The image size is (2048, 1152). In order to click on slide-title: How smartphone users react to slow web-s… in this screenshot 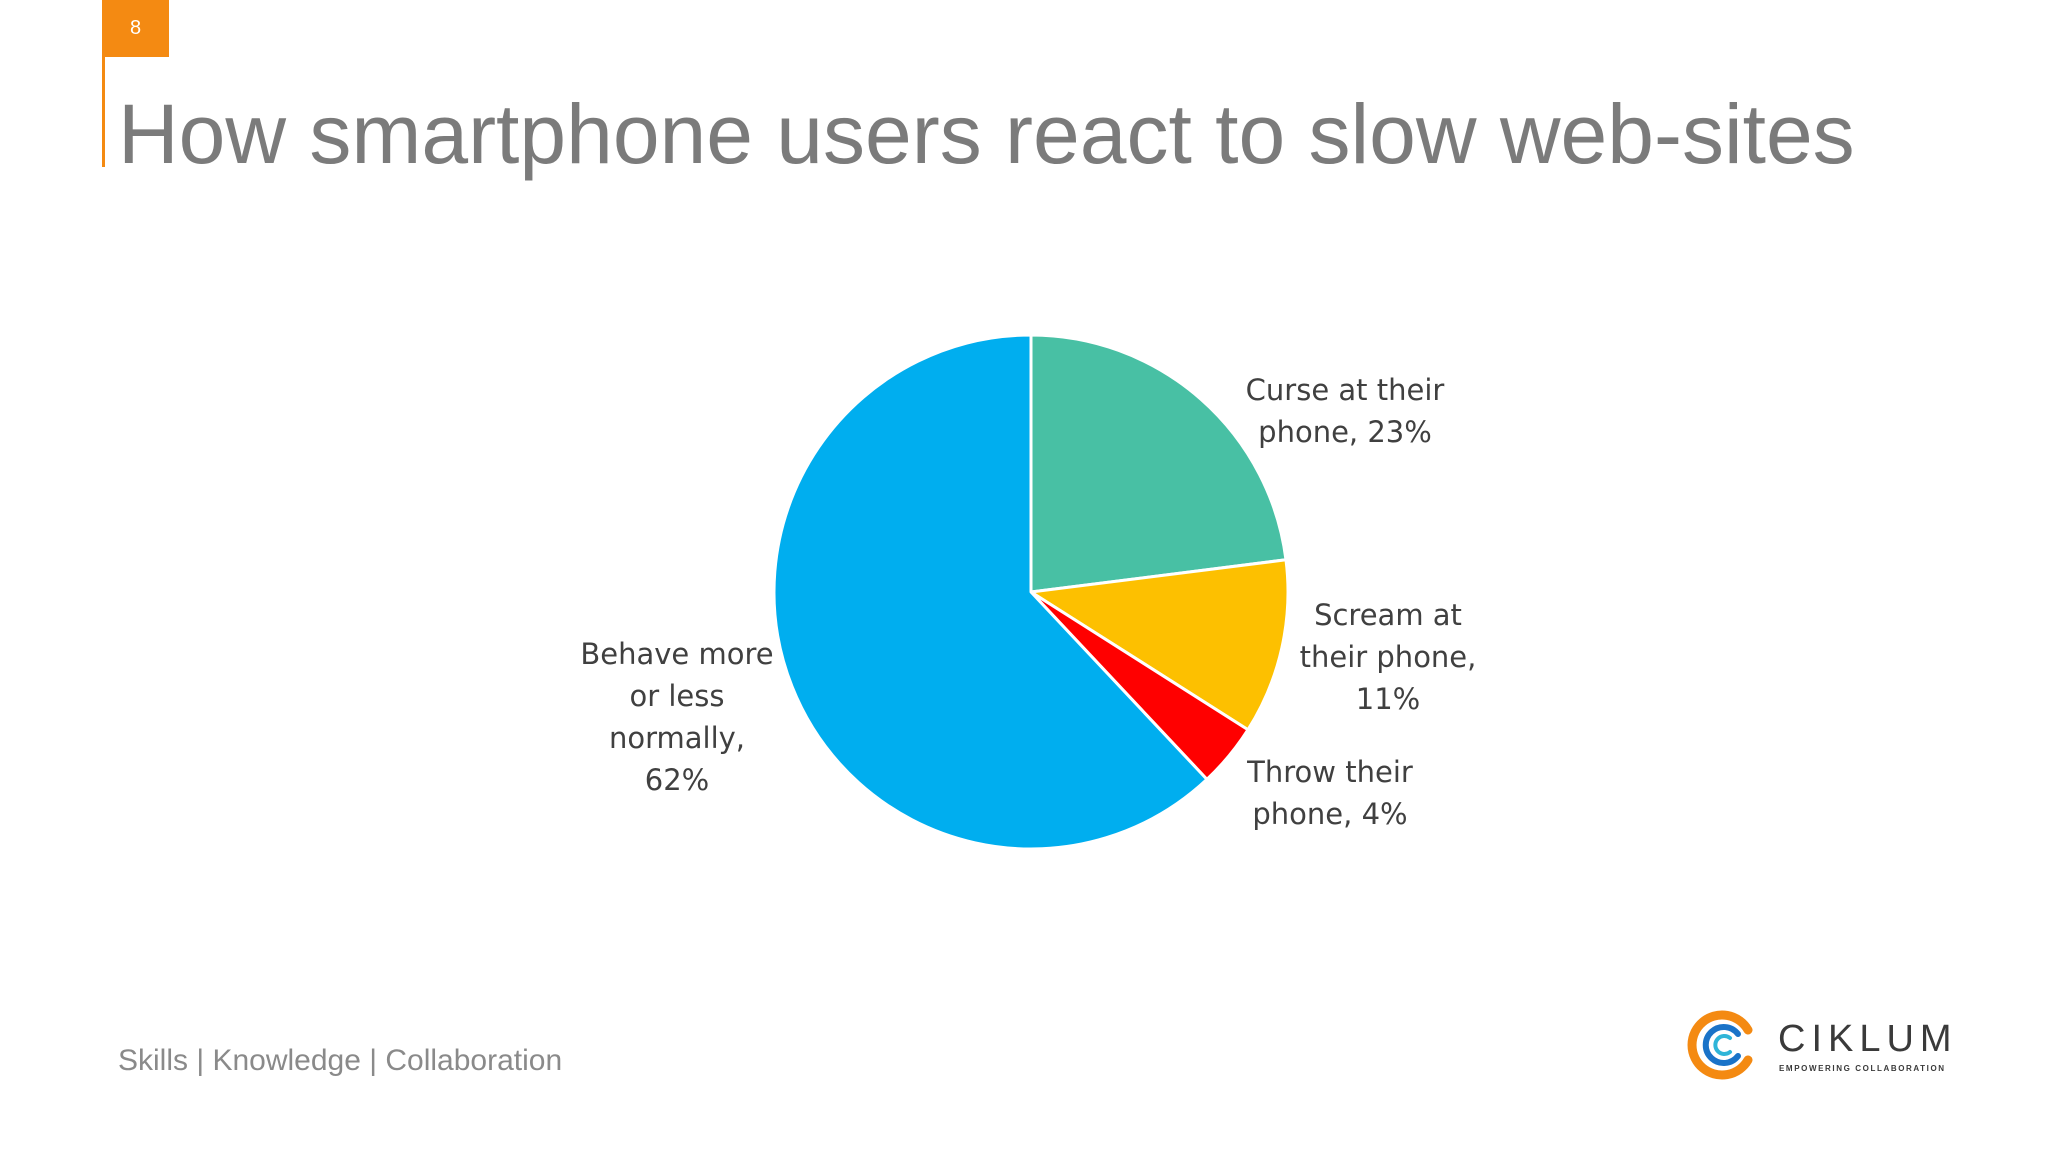, I will do `click(986, 134)`.